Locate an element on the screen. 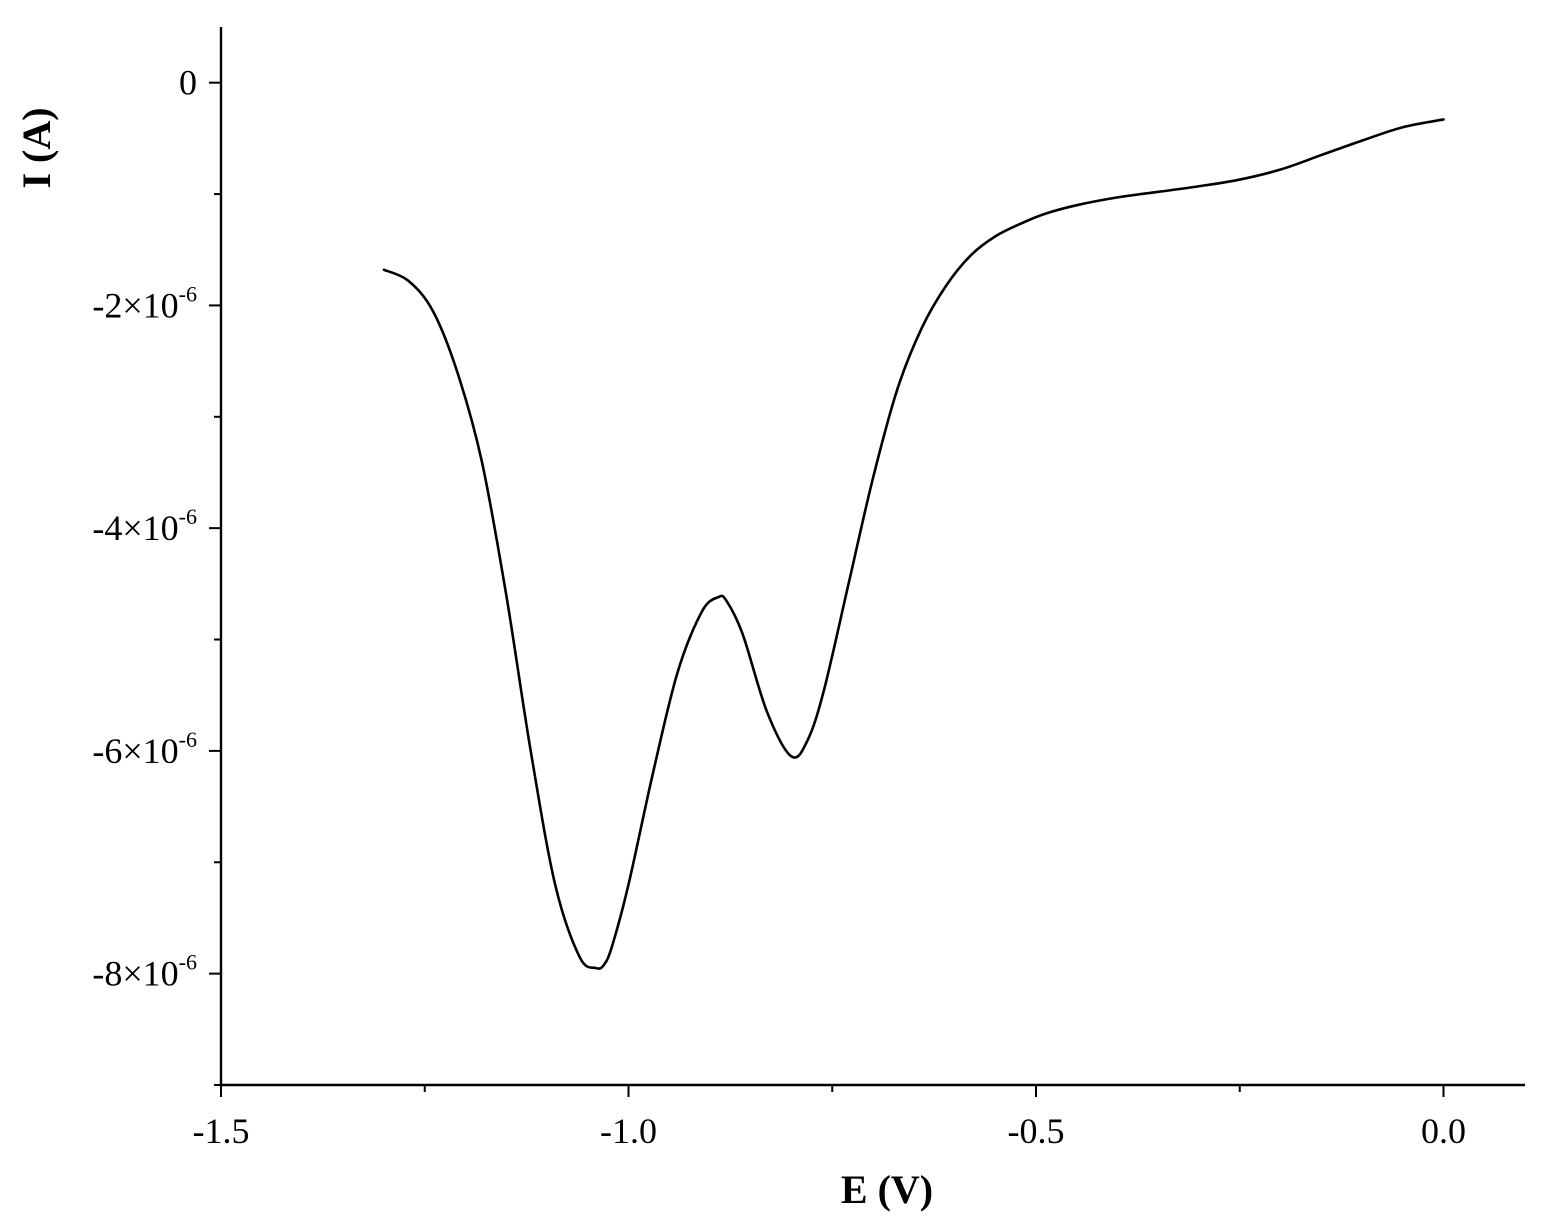 Image resolution: width=1545 pixels, height=1229 pixels. x-tick-label: -1.5 is located at coordinates (221, 1131).